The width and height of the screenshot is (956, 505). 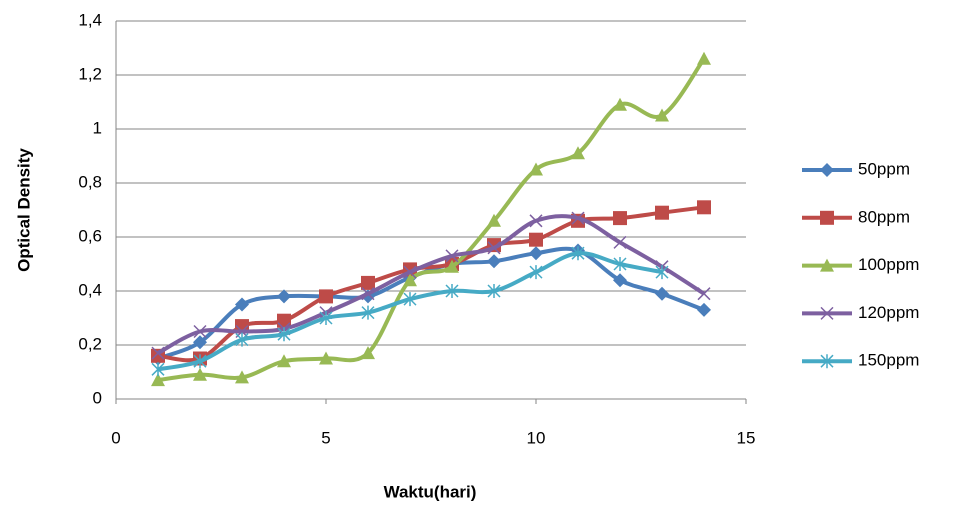 I want to click on x-tick-label: 0, so click(x=115, y=437).